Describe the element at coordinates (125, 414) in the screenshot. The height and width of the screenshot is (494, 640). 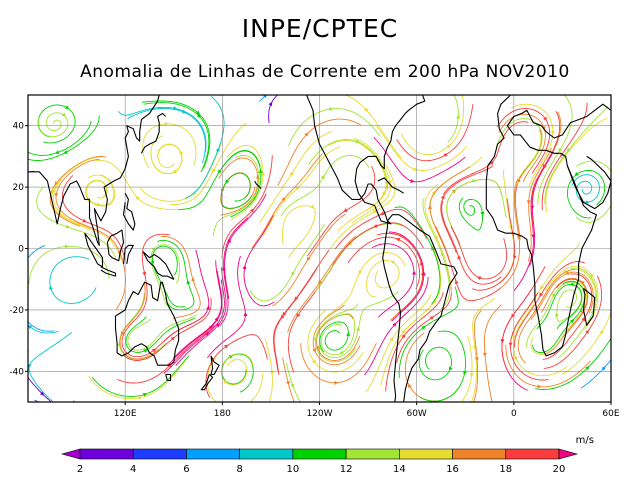
I see `lon-tick-label: 120E` at that location.